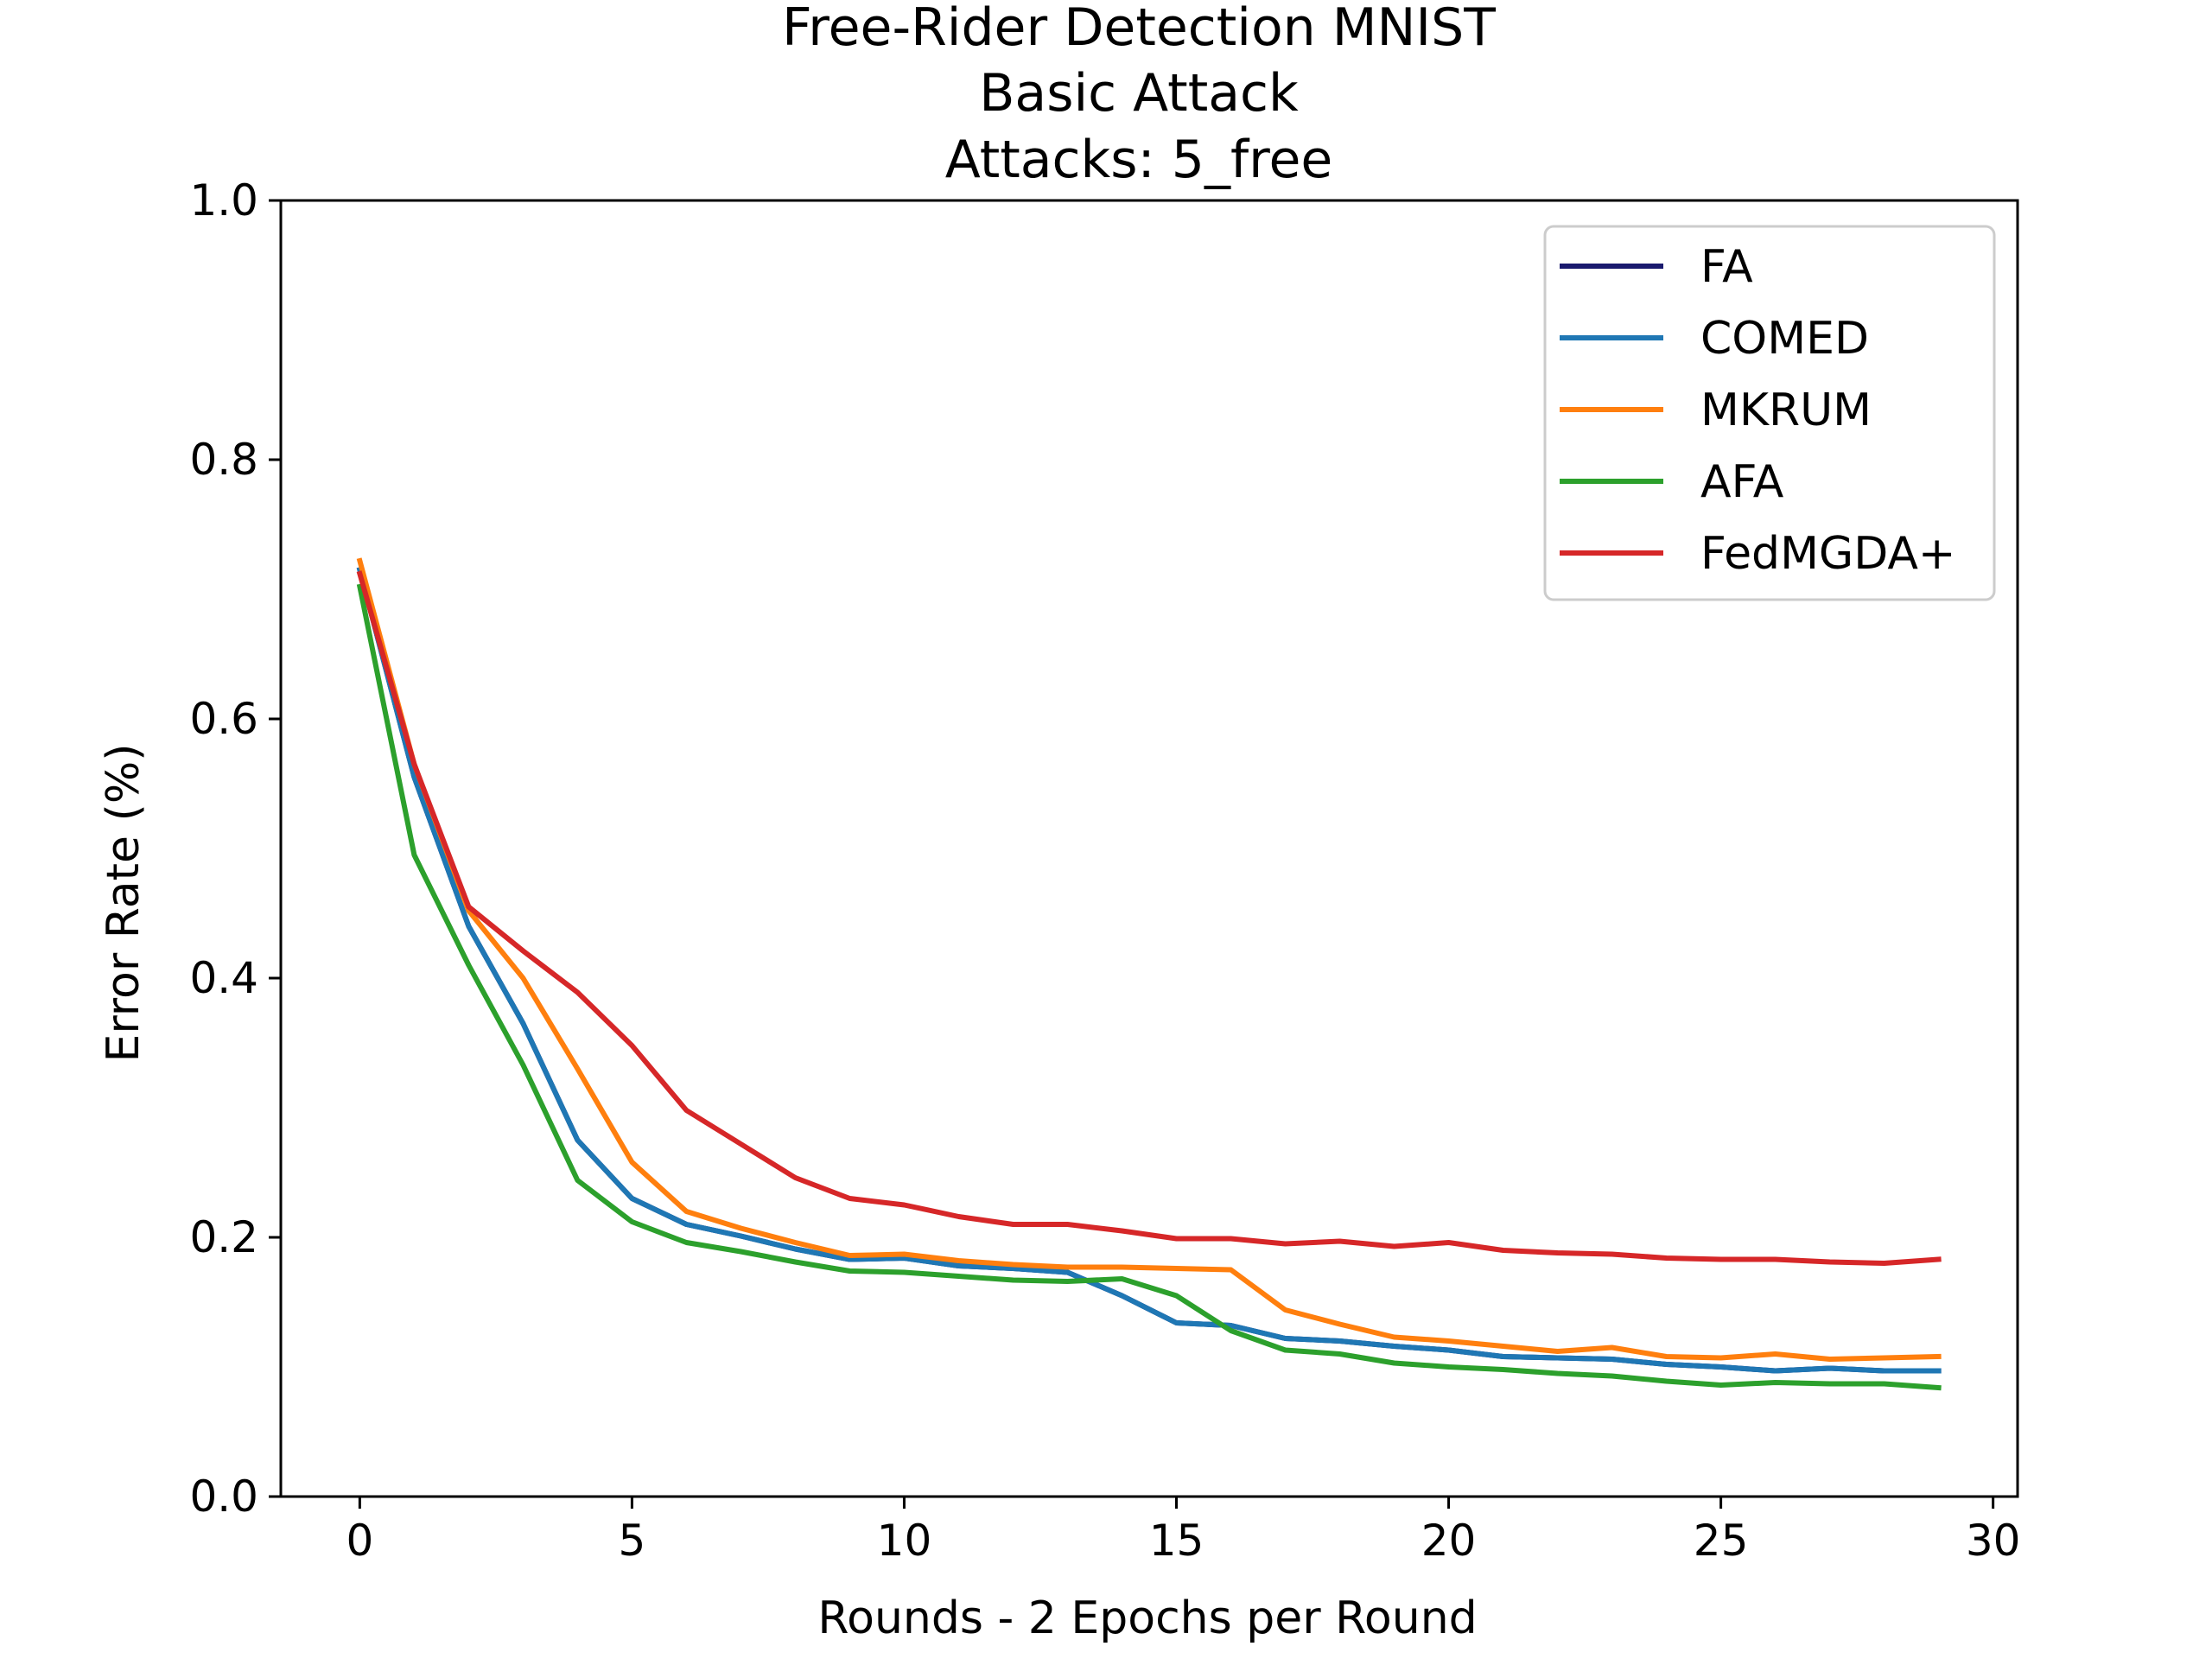 Image resolution: width=2212 pixels, height=1659 pixels. Describe the element at coordinates (223, 460) in the screenshot. I see `y-tick-label: 0.8` at that location.